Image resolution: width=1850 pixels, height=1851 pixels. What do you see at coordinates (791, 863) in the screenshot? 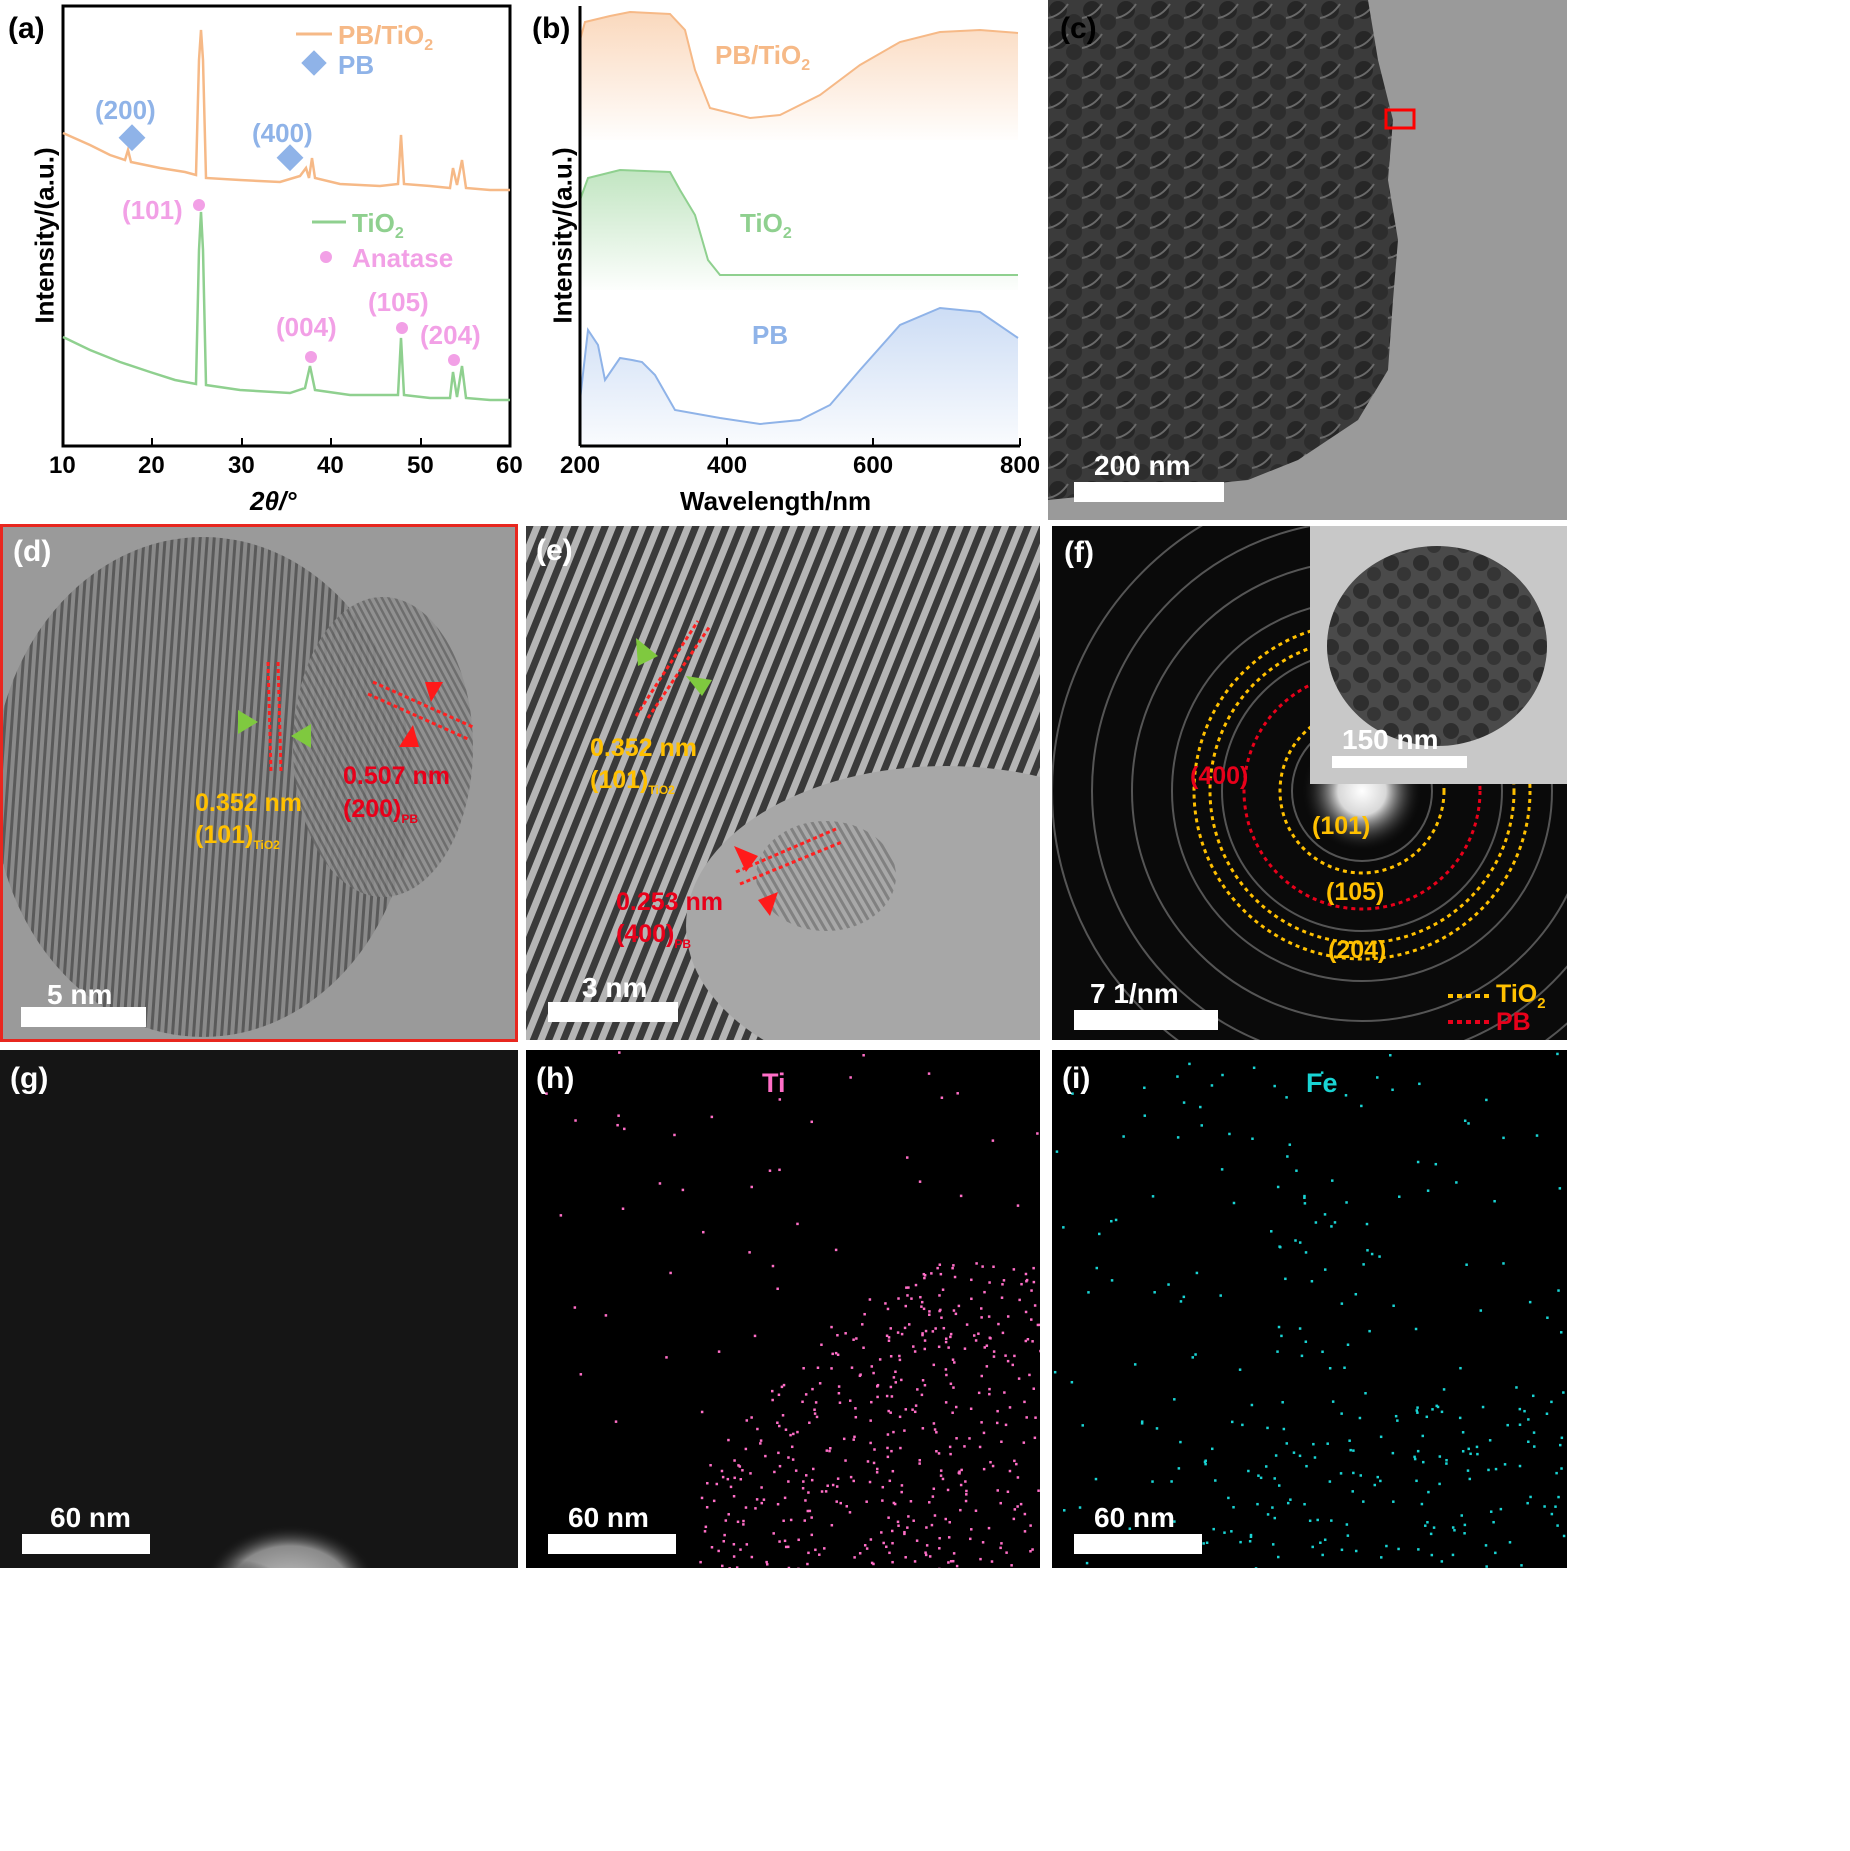
I see `fringe-marker-e2b` at bounding box center [791, 863].